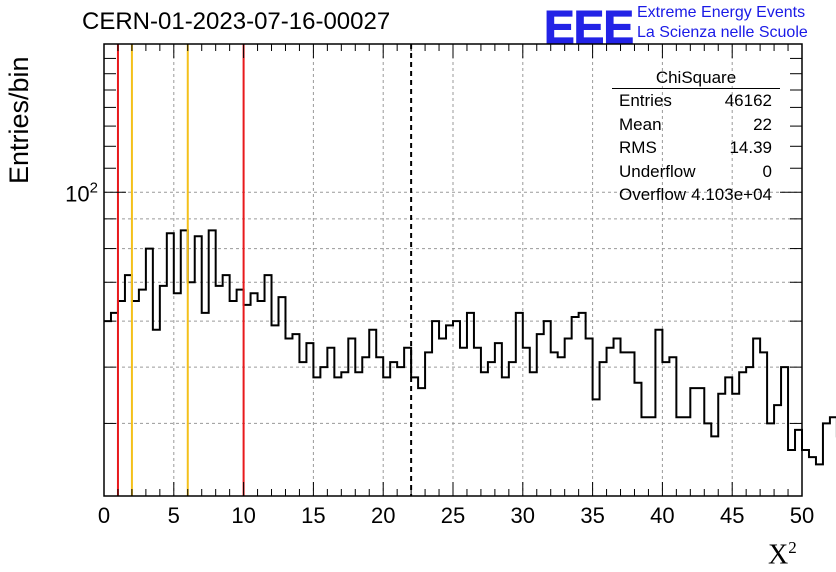  I want to click on x-tick-label: 15, so click(313, 515).